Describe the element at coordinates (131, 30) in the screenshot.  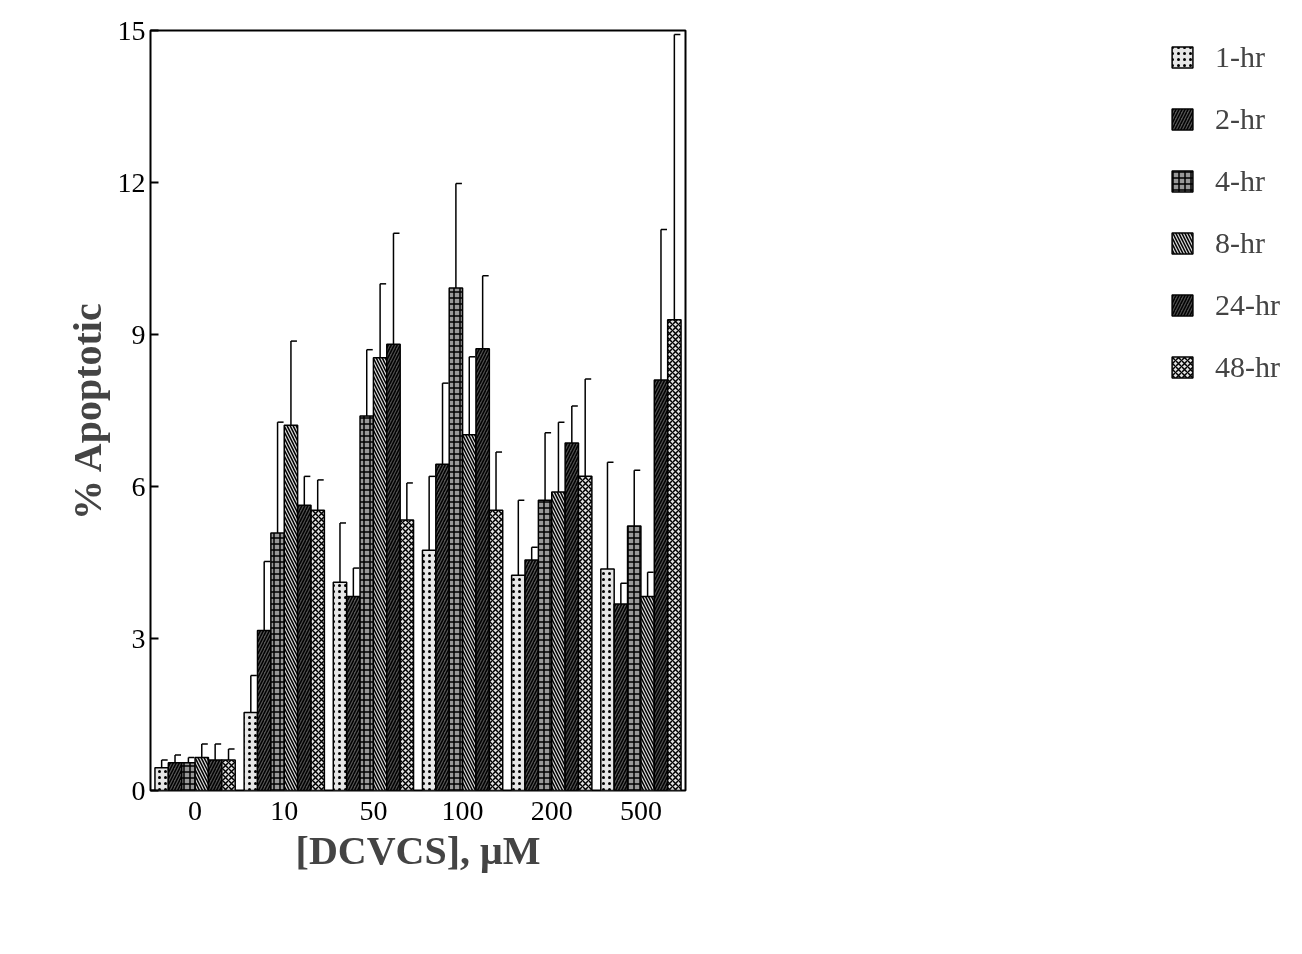
I see `y-tick-label: 15` at that location.